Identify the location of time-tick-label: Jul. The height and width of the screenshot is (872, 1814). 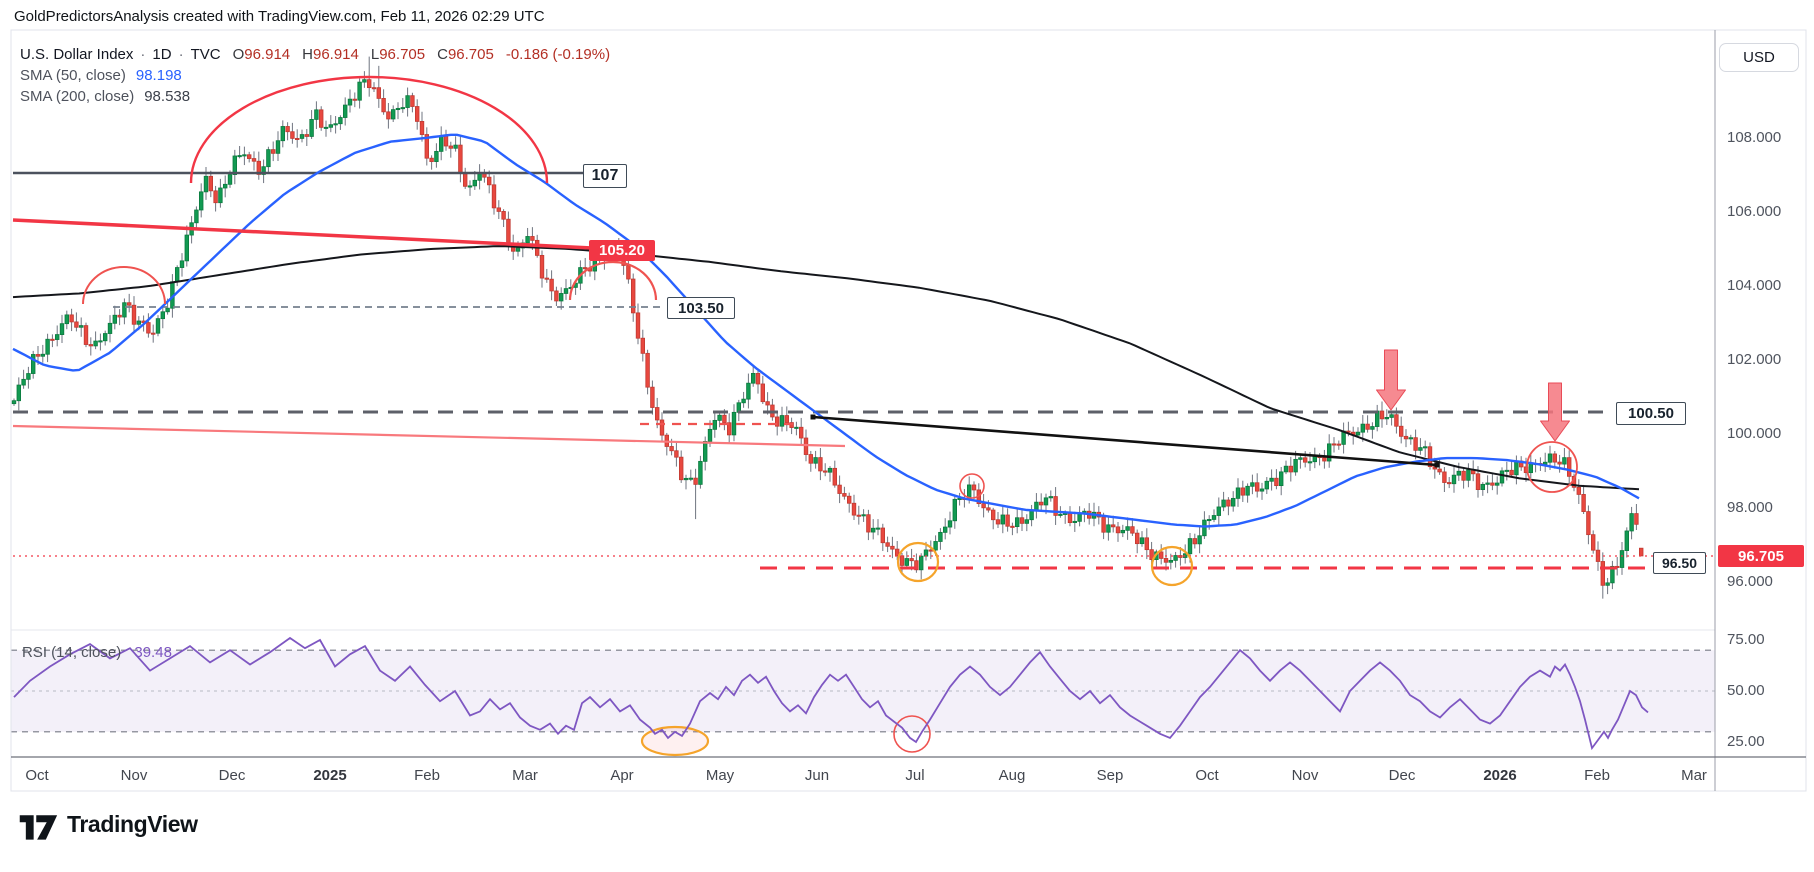
(915, 775).